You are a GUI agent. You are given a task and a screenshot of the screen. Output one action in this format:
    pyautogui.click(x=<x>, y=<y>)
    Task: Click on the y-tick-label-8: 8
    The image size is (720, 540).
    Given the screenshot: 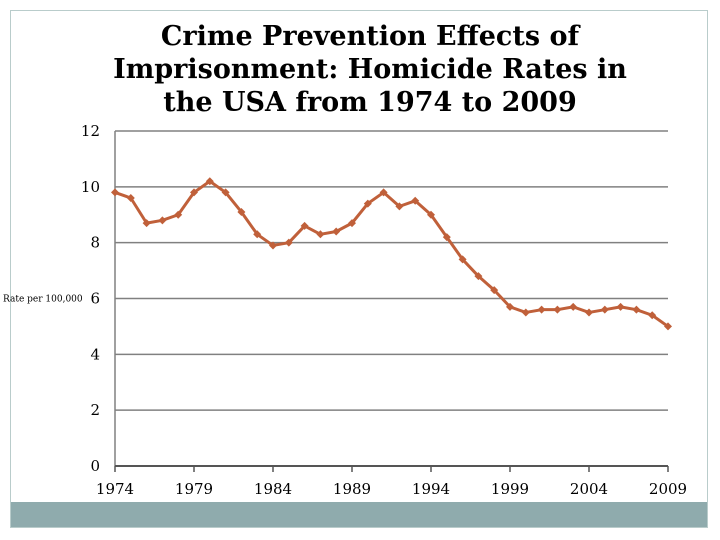 What is the action you would take?
    pyautogui.click(x=95, y=243)
    